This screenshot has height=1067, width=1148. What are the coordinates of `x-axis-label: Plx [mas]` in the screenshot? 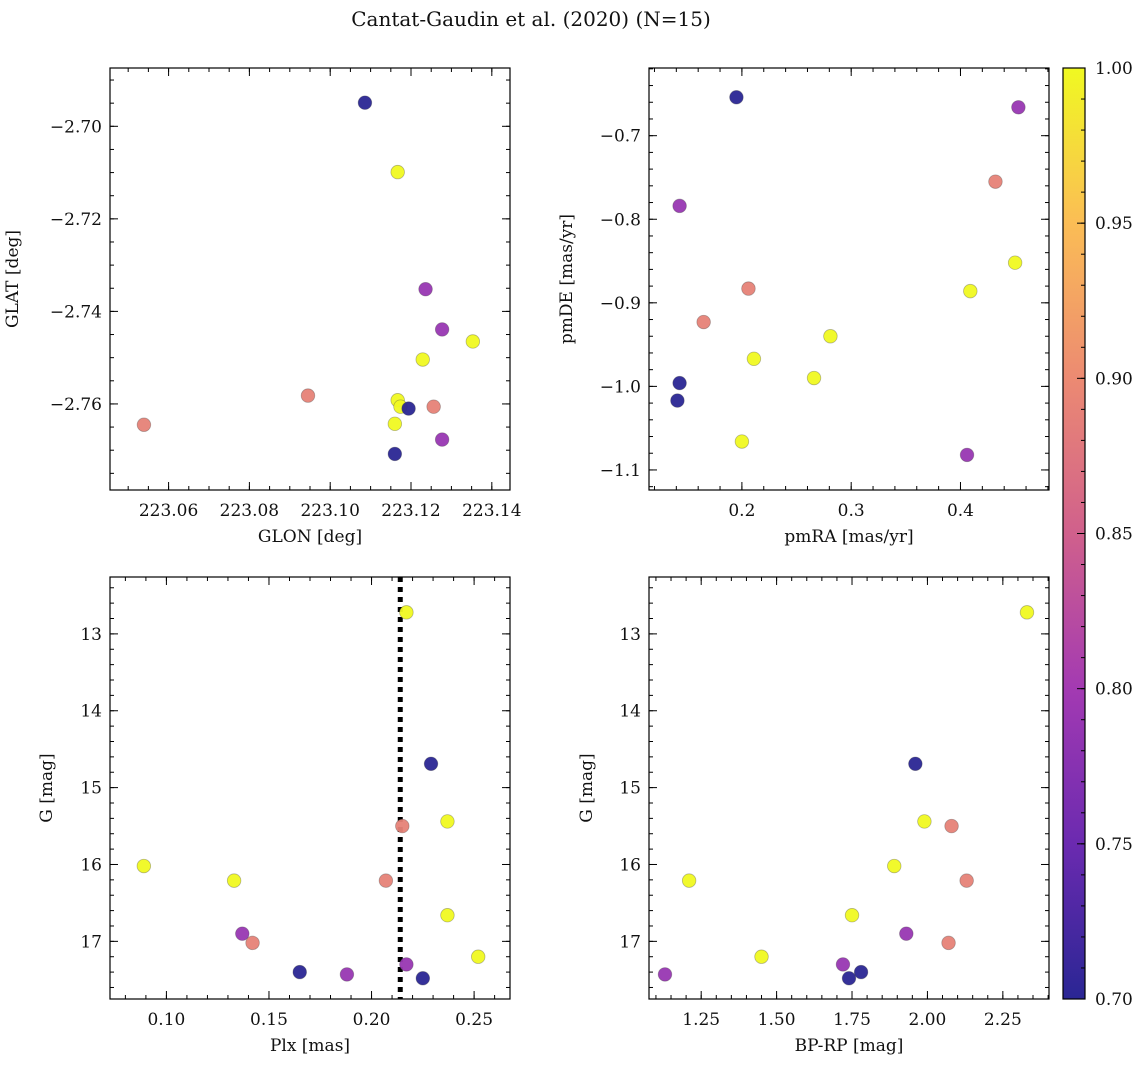 It's located at (310, 1046).